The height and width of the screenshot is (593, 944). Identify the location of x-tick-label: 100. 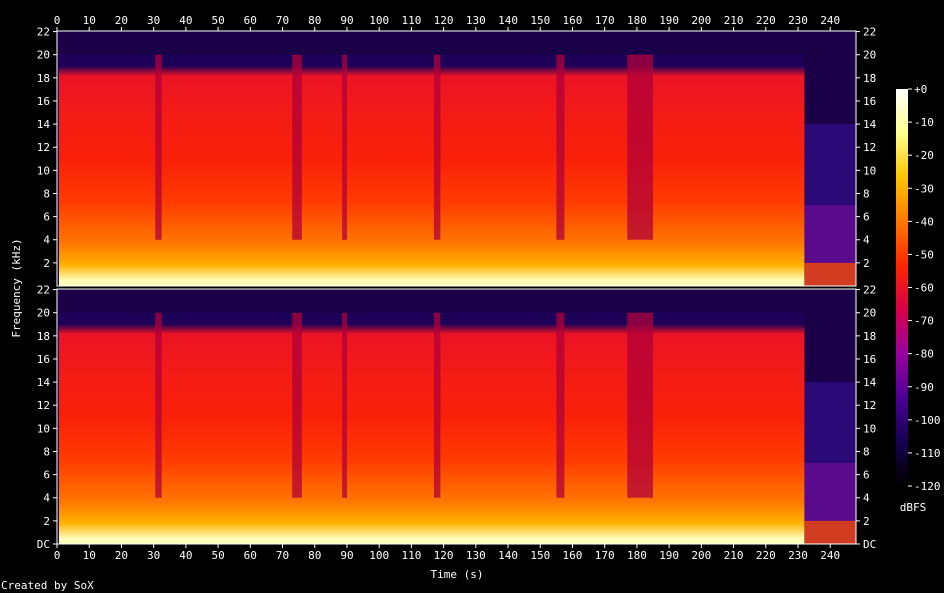
(379, 20).